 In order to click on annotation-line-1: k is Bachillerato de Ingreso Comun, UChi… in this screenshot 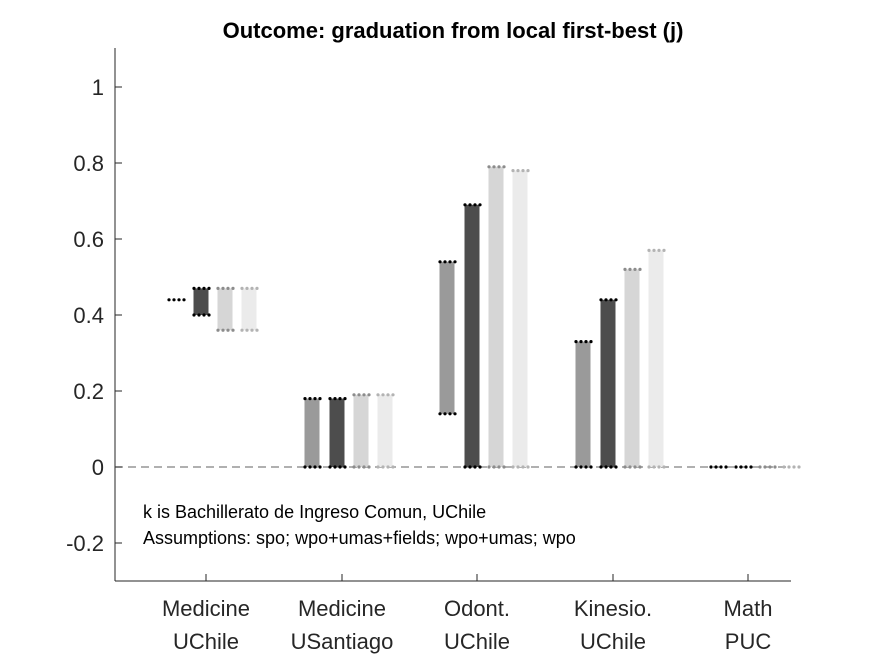, I will do `click(314, 512)`.